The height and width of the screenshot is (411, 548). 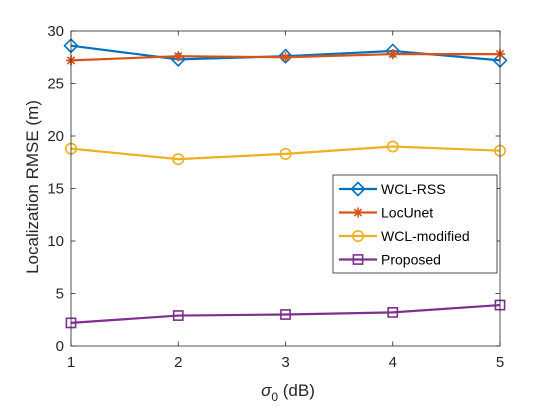 What do you see at coordinates (60, 346) in the screenshot?
I see `y-tick-label: 0` at bounding box center [60, 346].